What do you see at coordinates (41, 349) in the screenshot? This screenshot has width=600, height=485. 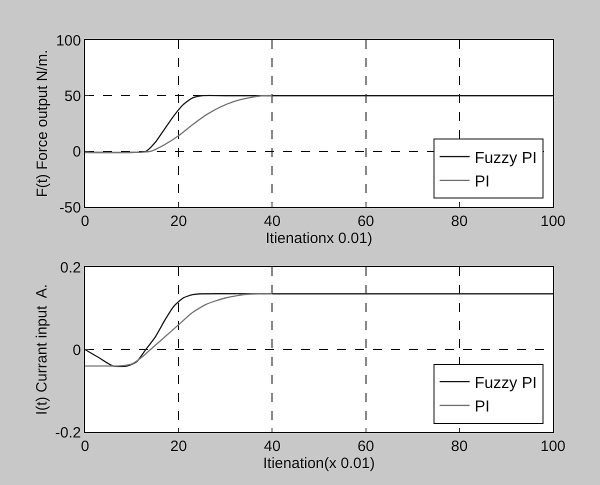 I see `y-axis-title: I(t) Currant input A.` at bounding box center [41, 349].